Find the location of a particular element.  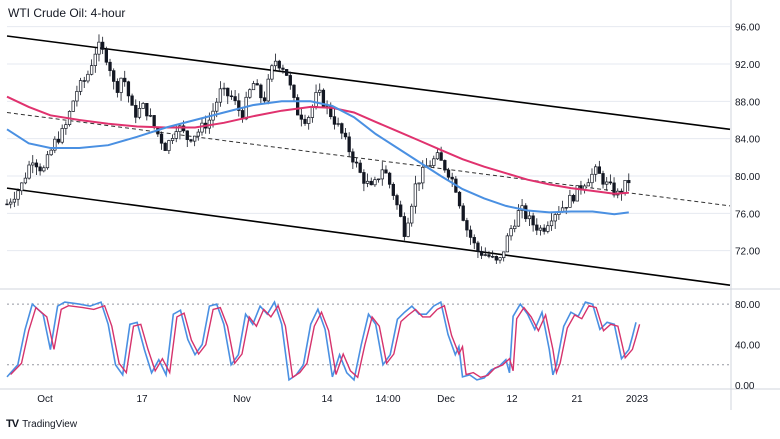

time-tick-label: Oct is located at coordinates (45, 399).